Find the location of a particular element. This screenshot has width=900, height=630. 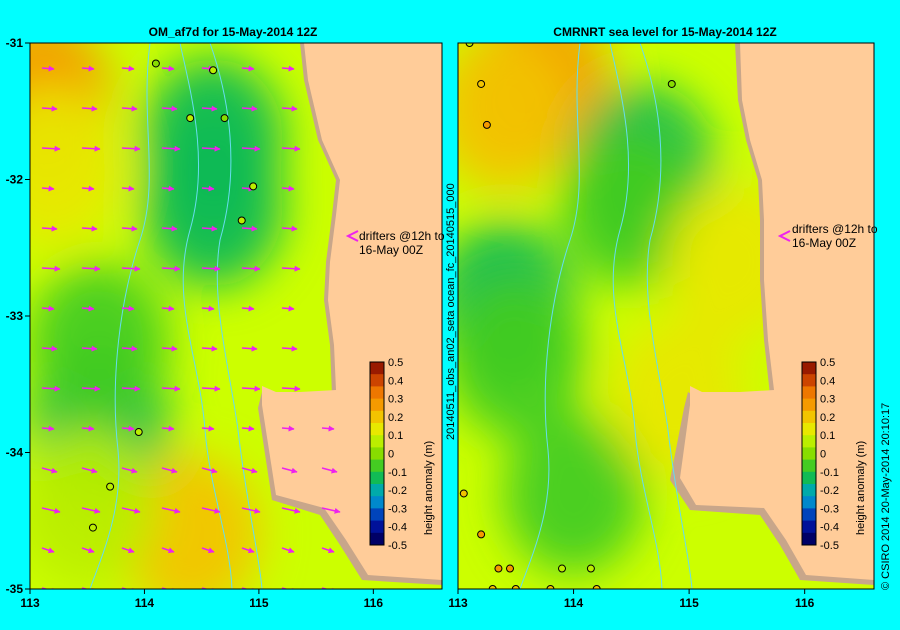

colorbar-tick-label: 0.4 is located at coordinates (827, 381).